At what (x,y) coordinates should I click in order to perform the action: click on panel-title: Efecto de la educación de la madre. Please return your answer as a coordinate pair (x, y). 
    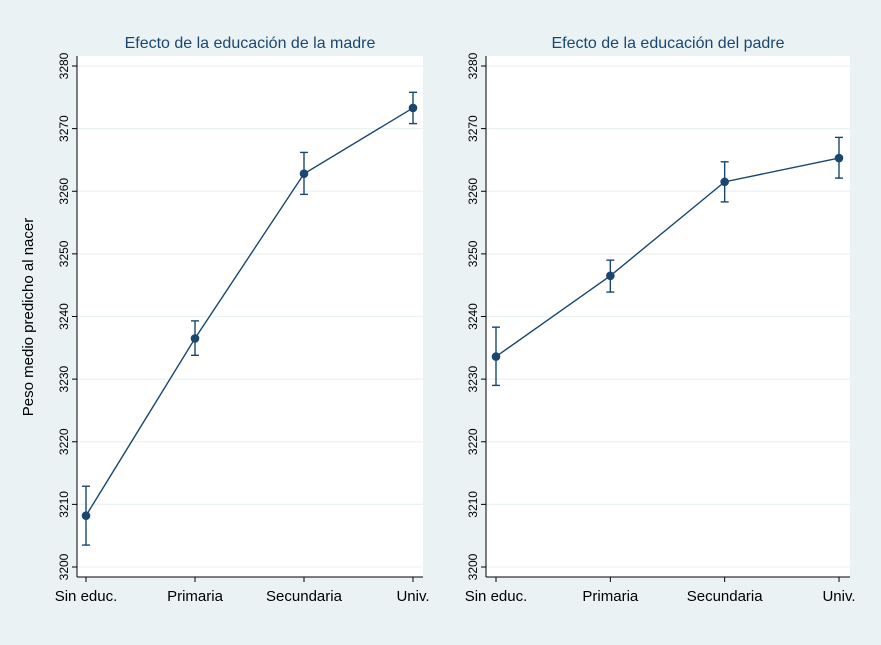
    Looking at the image, I should click on (250, 43).